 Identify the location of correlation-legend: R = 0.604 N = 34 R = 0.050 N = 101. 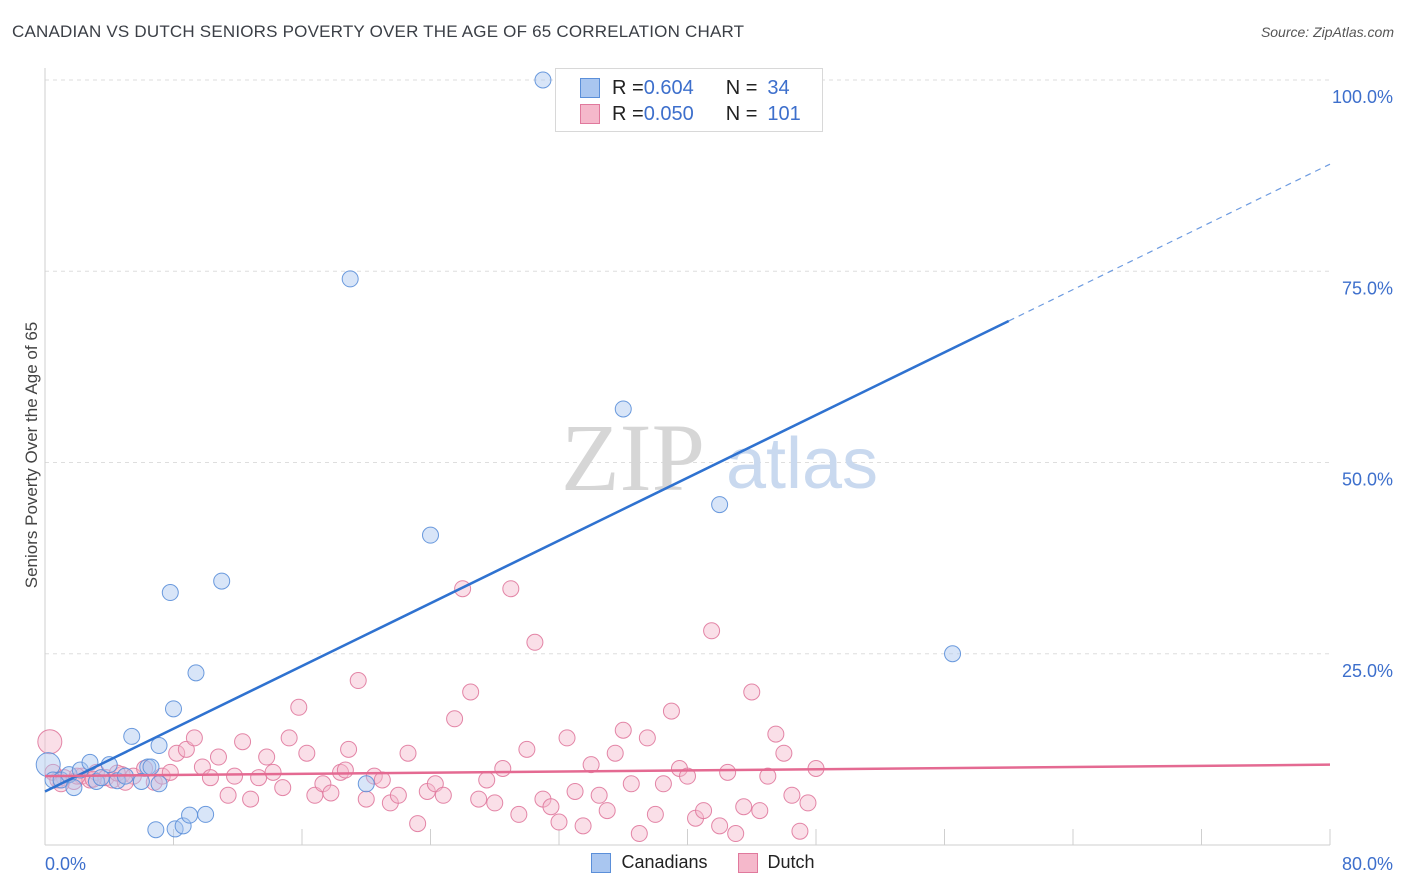
(689, 100).